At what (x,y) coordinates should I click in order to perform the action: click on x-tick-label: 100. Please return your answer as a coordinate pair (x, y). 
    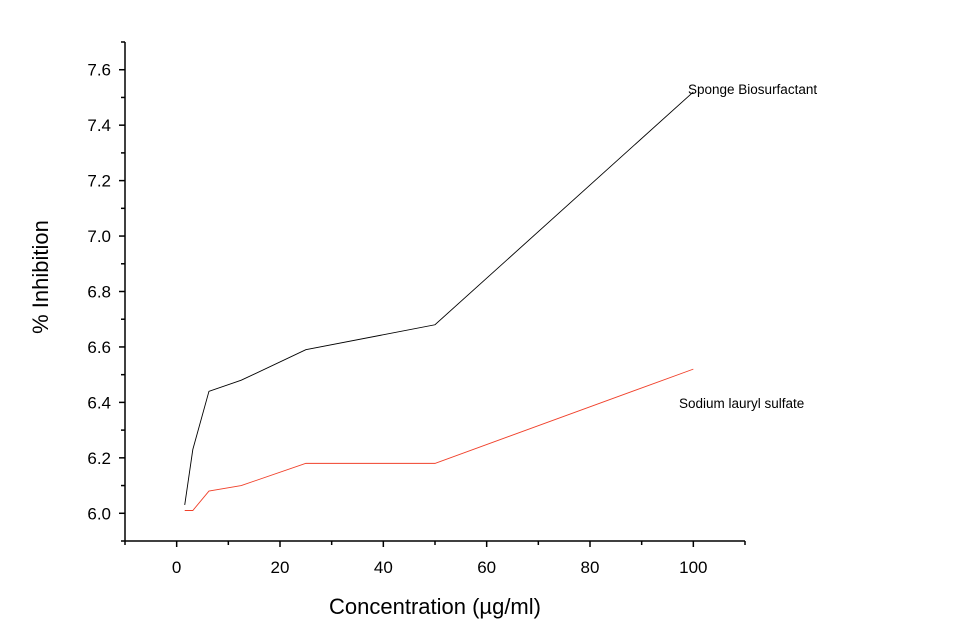
    Looking at the image, I should click on (693, 567).